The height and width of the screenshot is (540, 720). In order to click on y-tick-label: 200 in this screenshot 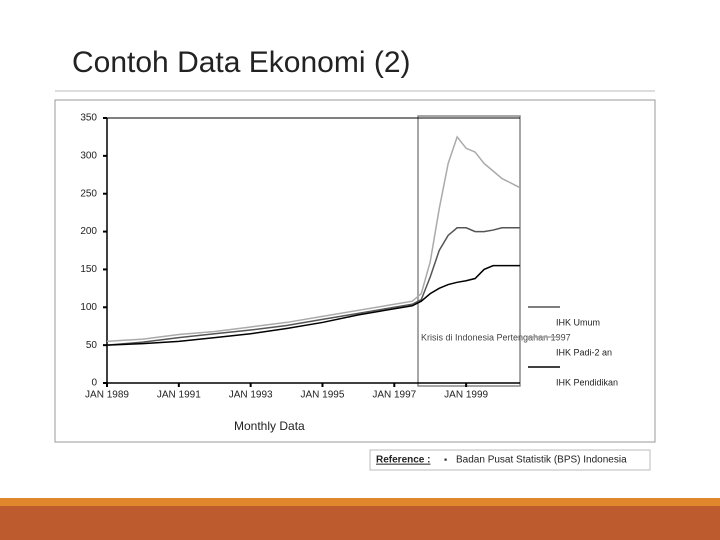, I will do `click(88, 231)`.